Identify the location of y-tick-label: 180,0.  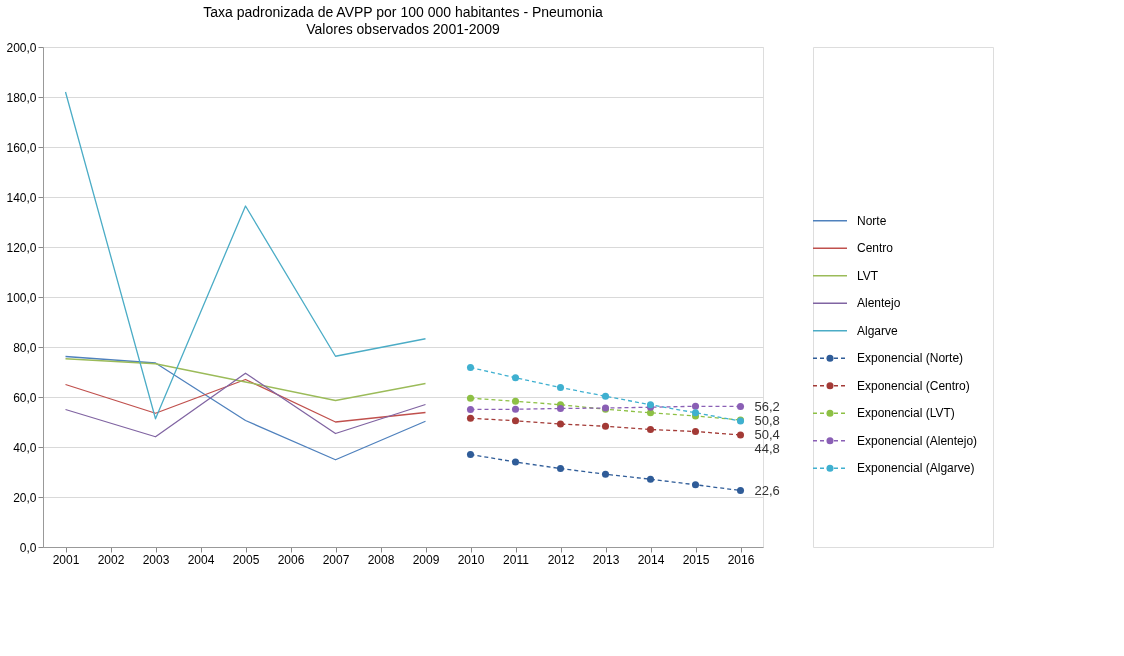
(21, 97).